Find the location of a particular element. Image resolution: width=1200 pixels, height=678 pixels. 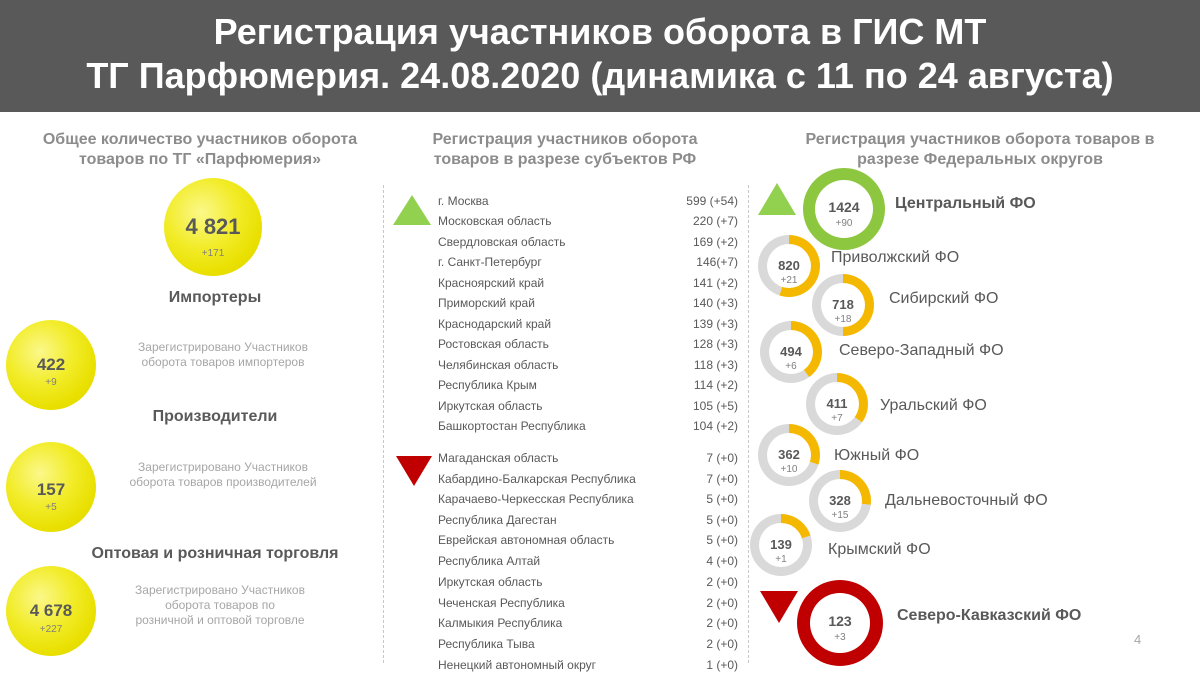

trade-heading: Оптовая и розничная торговля is located at coordinates (215, 553).